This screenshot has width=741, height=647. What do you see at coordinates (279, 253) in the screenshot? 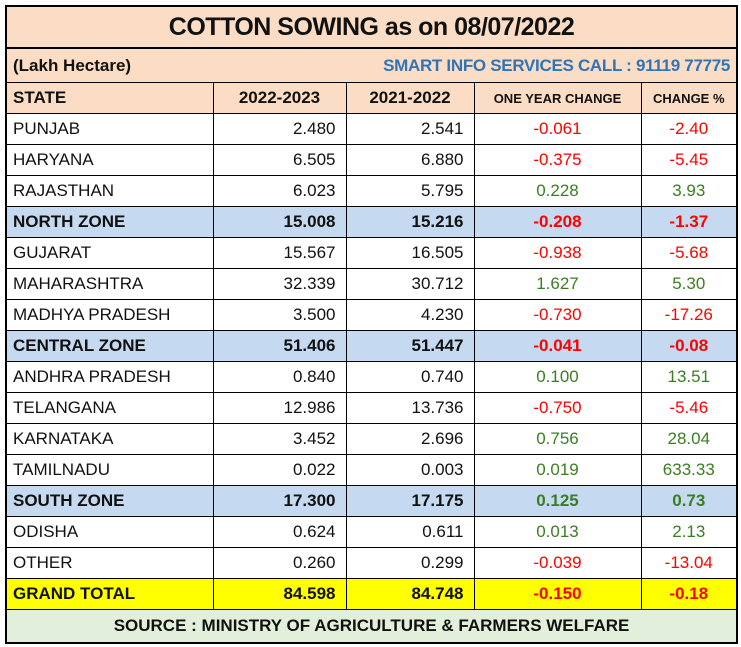
I see `value-2022-cell: 15.567` at bounding box center [279, 253].